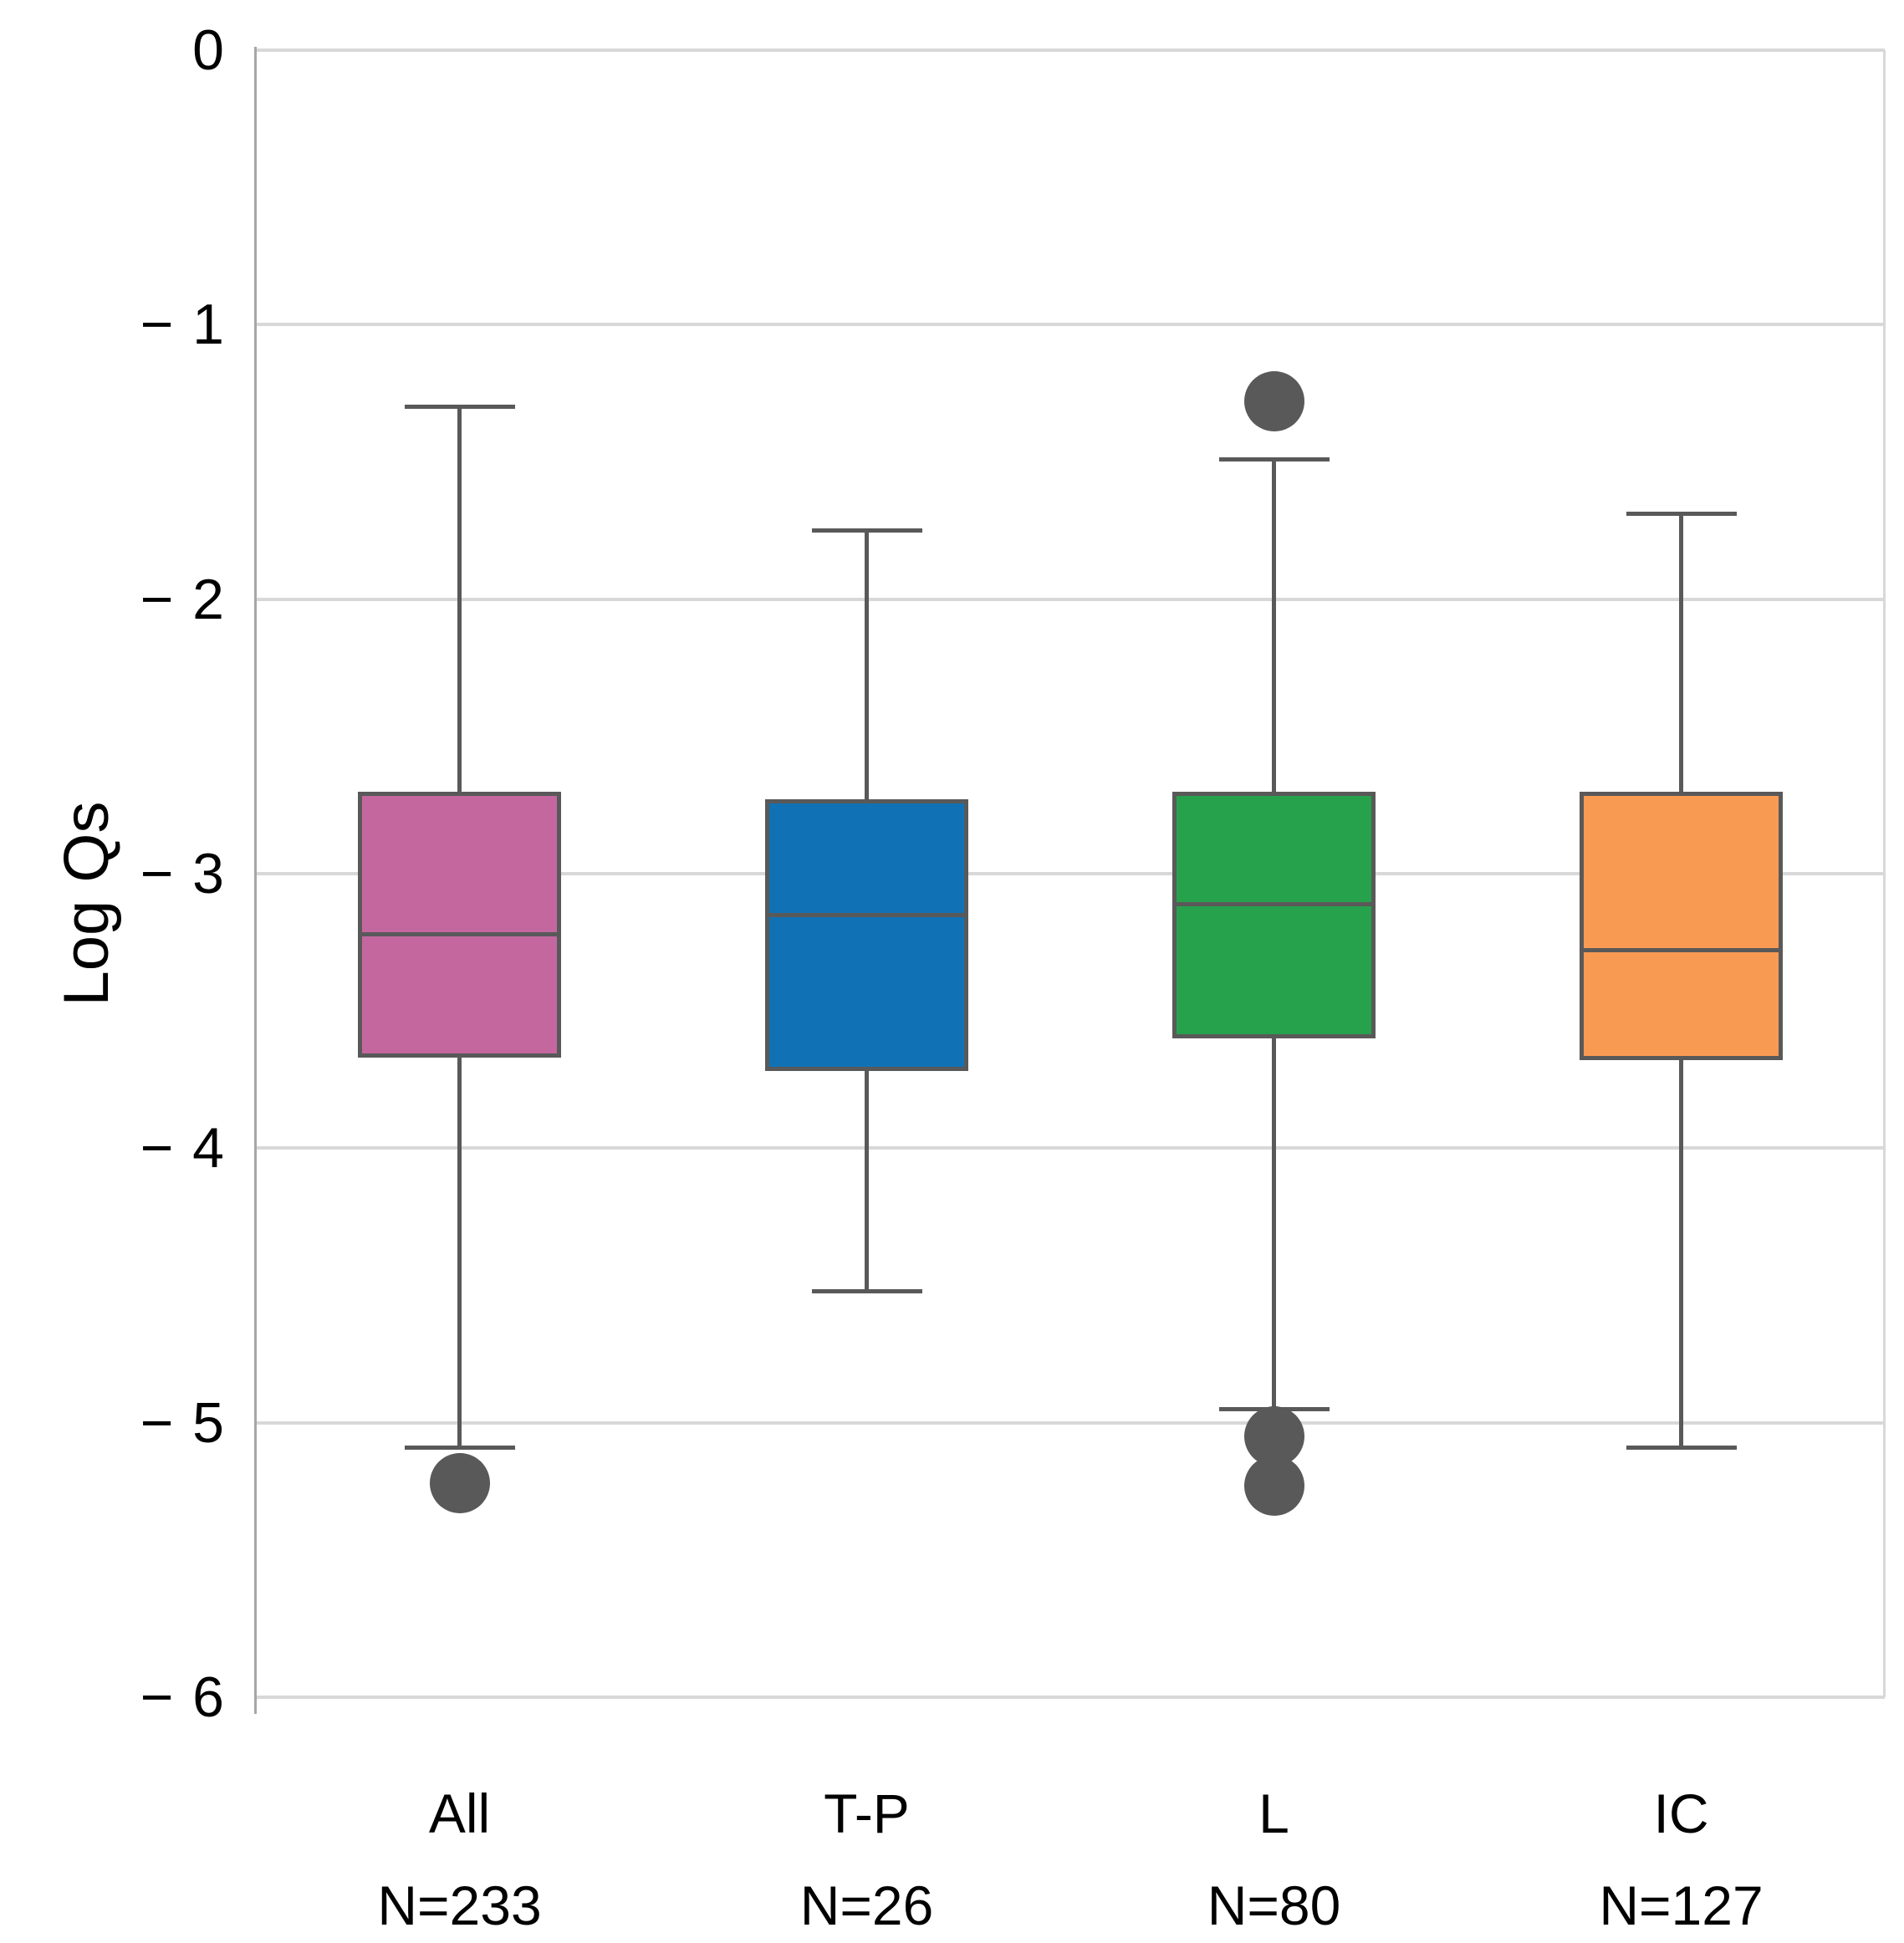 The height and width of the screenshot is (1943, 1904). I want to click on category-label: L, so click(1273, 1813).